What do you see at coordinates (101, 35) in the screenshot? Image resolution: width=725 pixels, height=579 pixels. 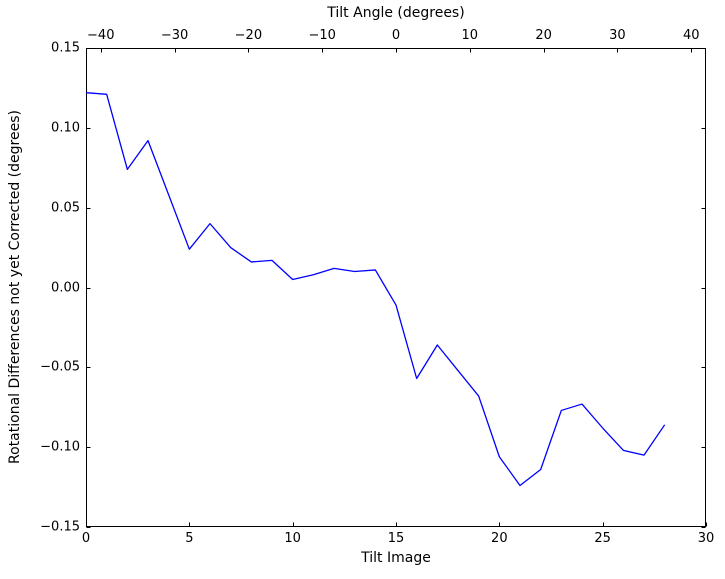 I see `top-x-tick-label: −40` at bounding box center [101, 35].